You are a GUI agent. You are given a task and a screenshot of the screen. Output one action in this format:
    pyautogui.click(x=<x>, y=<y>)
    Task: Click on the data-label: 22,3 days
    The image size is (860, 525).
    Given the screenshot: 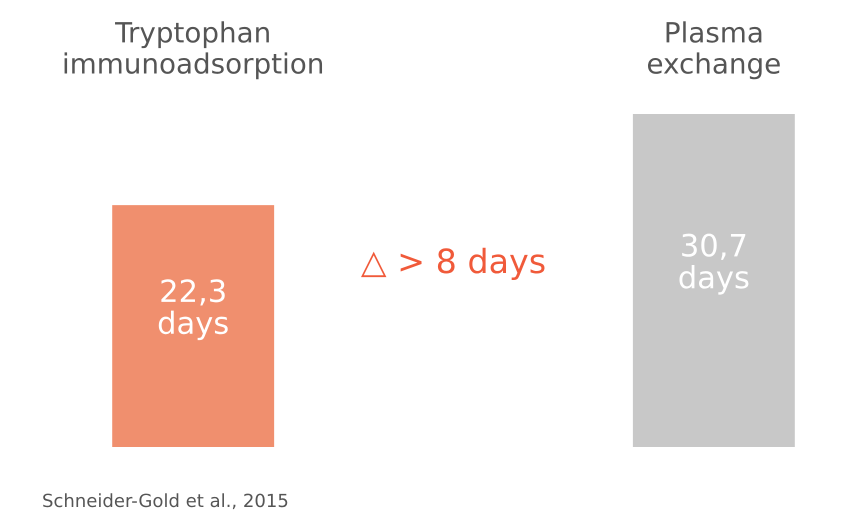 What is the action you would take?
    pyautogui.click(x=193, y=309)
    